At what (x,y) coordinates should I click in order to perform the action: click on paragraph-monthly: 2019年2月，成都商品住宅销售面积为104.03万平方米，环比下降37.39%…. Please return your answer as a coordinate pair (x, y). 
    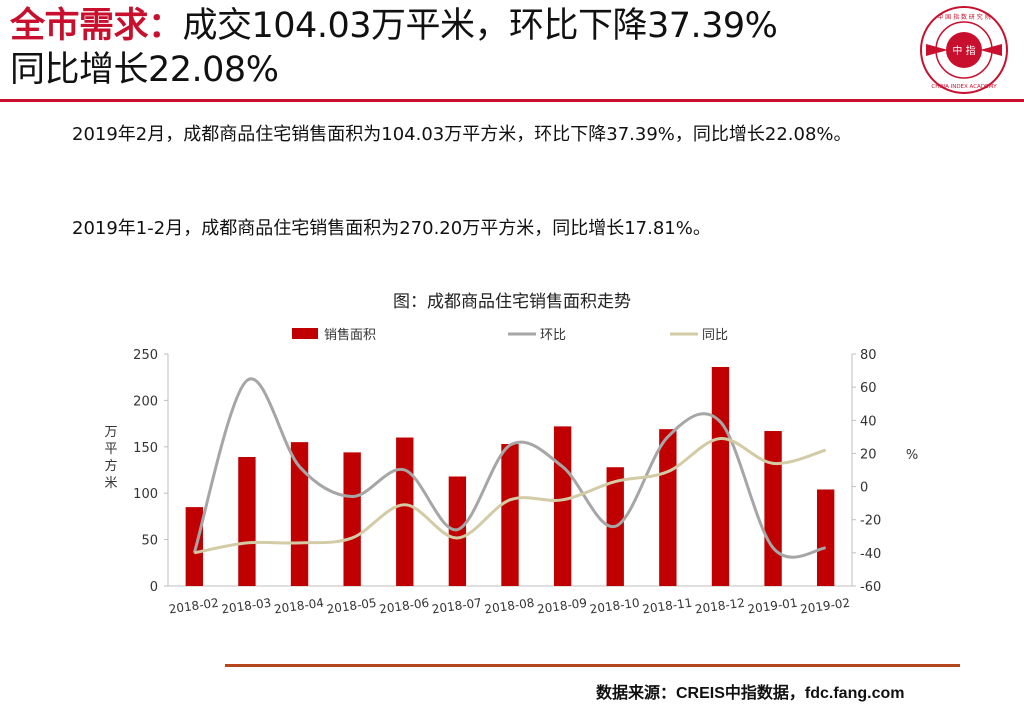
    Looking at the image, I should click on (462, 134).